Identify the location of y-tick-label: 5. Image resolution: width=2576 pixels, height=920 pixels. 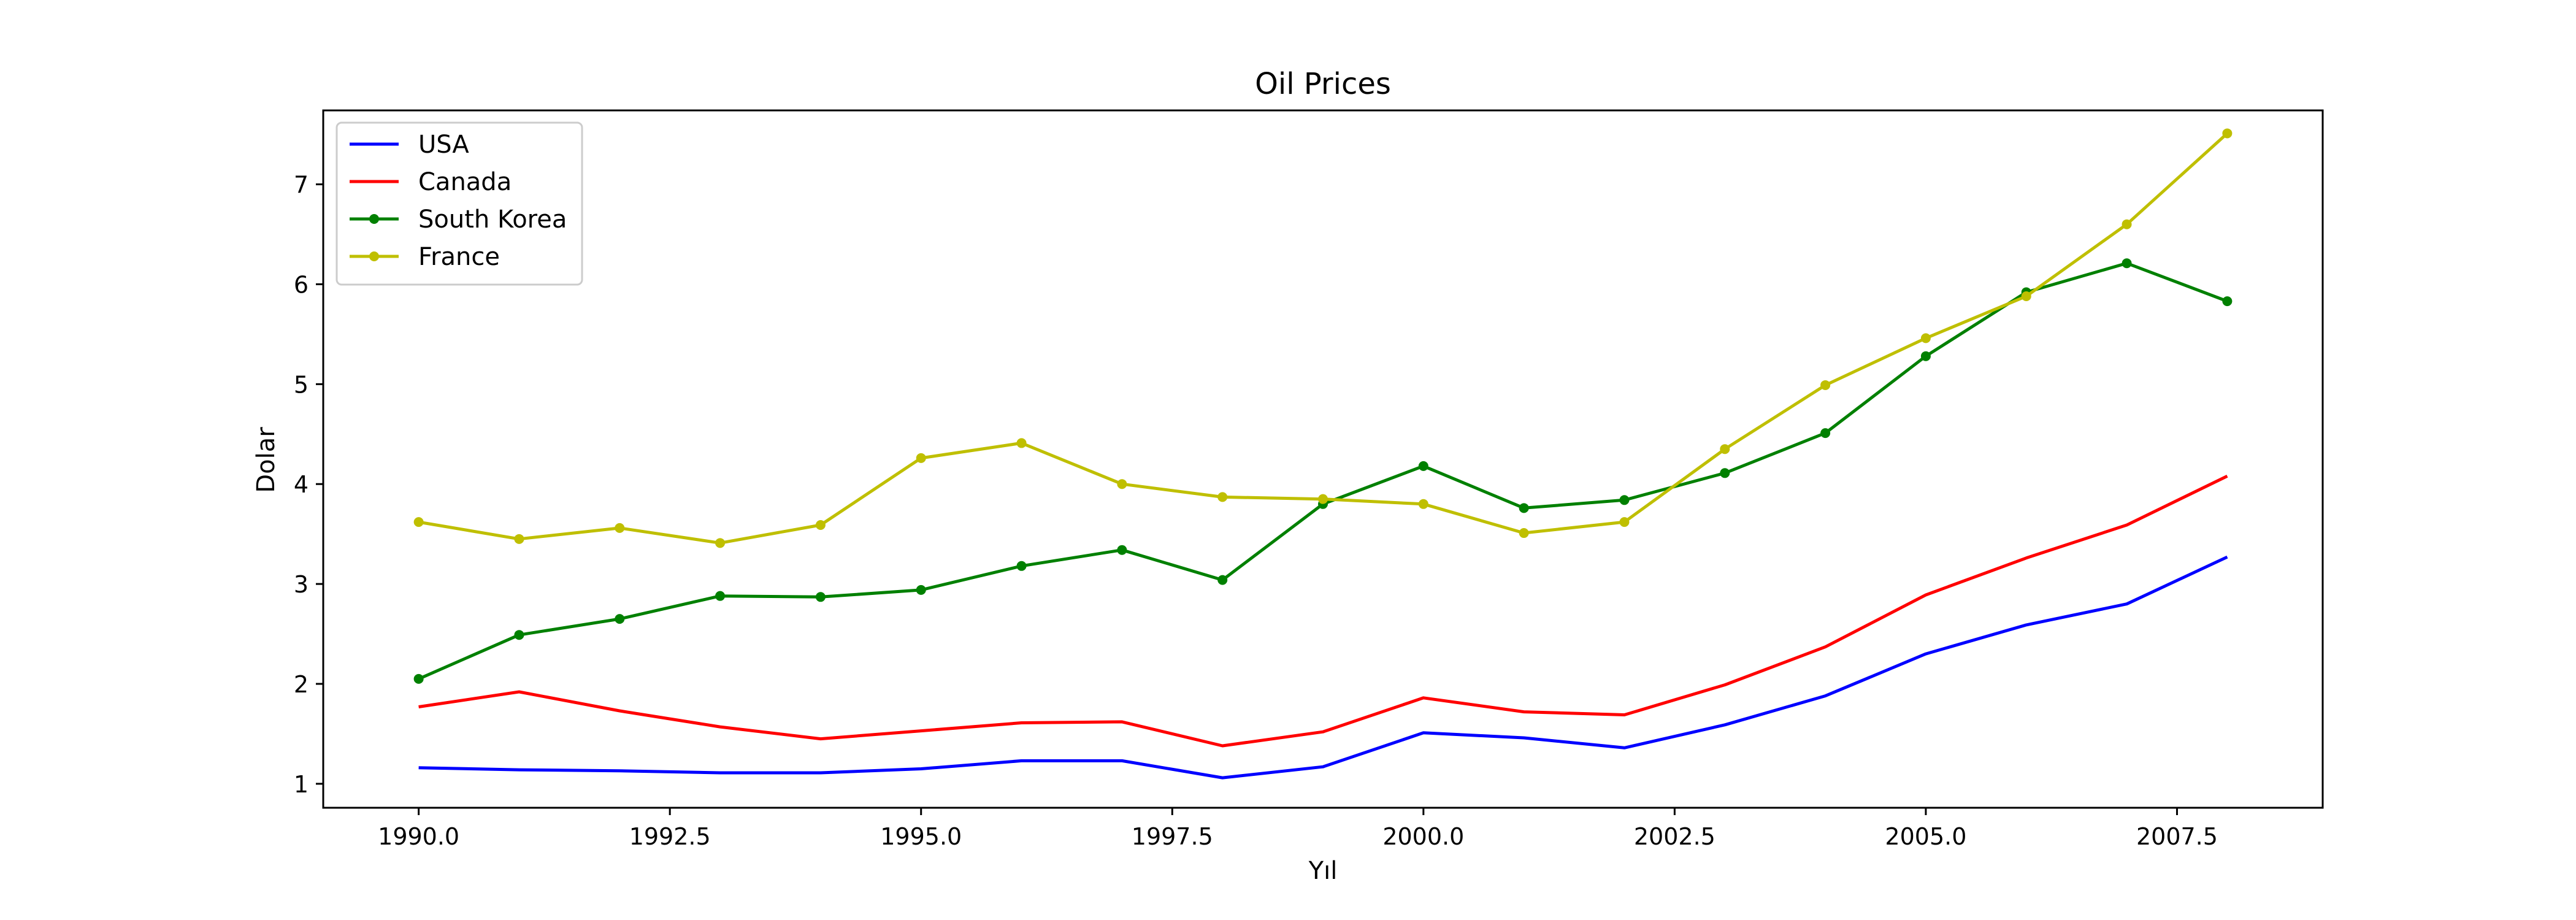
(301, 384).